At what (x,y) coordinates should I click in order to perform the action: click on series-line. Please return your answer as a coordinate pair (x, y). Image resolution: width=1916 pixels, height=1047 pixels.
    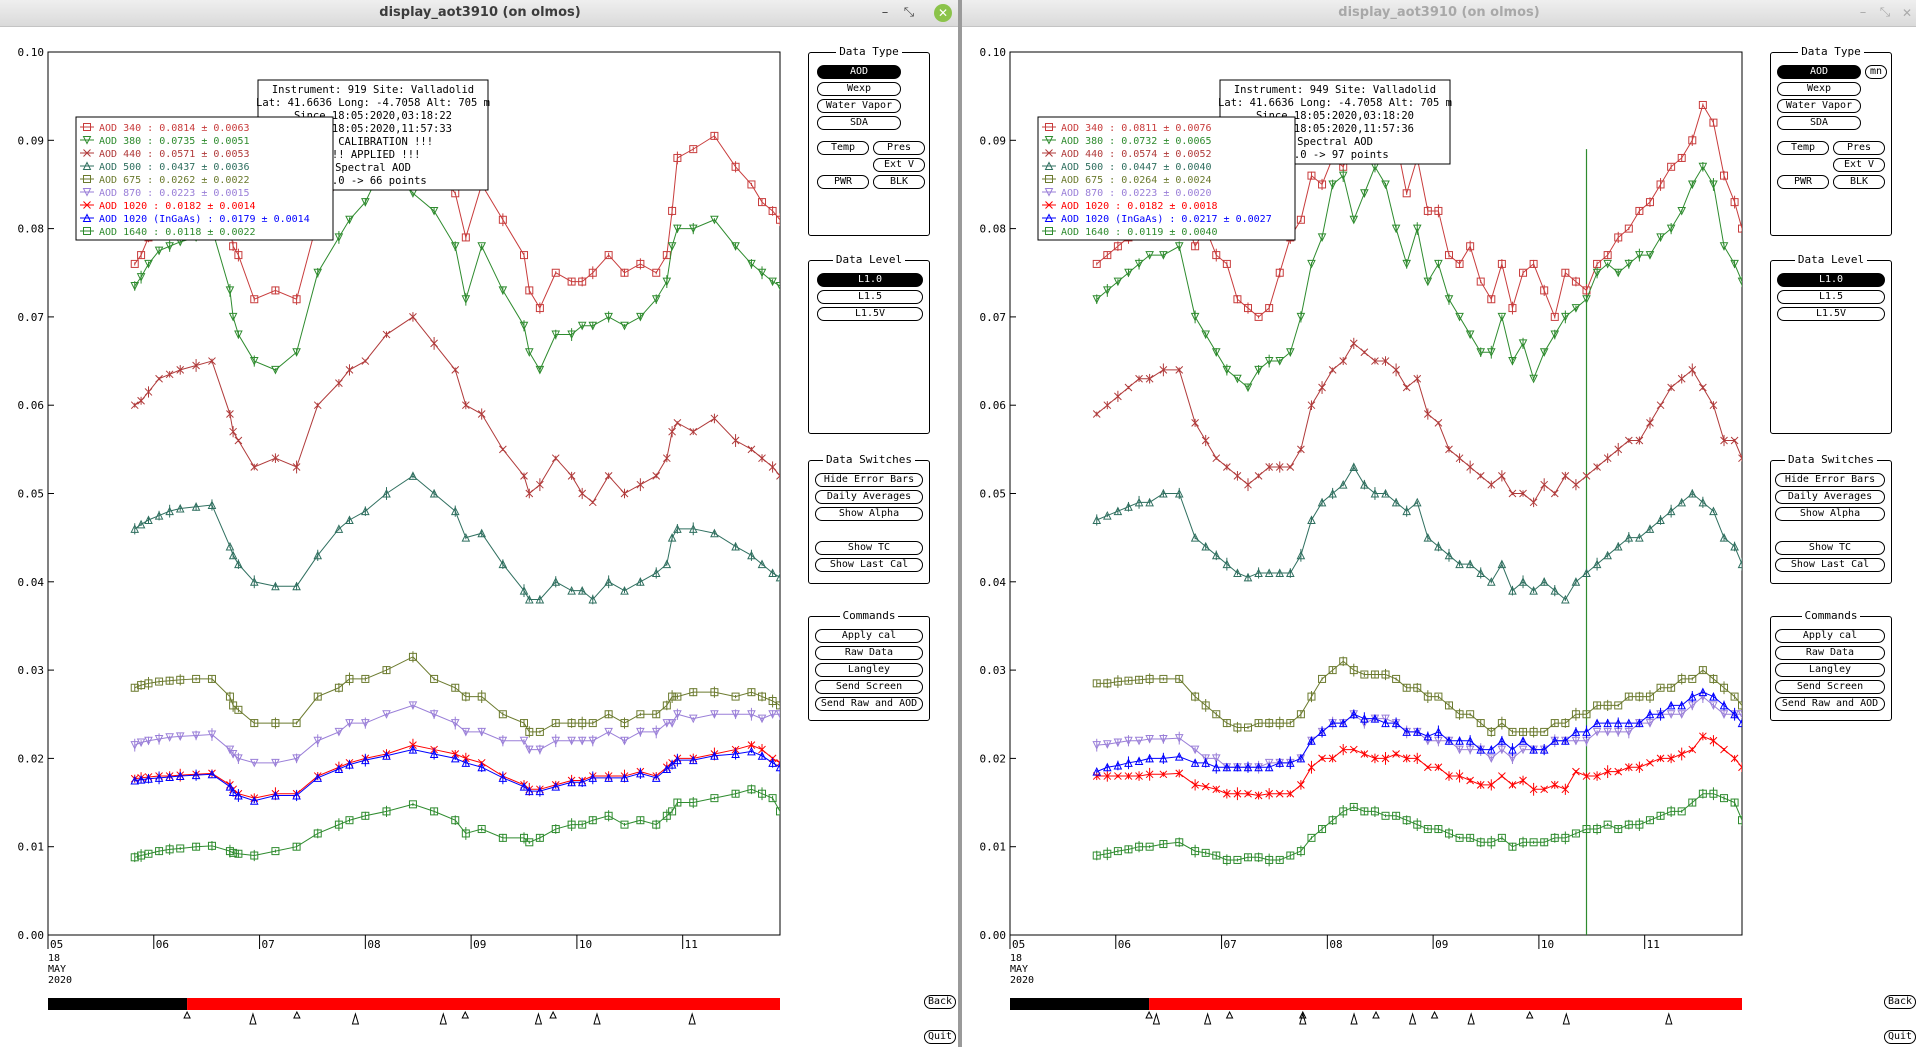
    Looking at the image, I should click on (457, 410).